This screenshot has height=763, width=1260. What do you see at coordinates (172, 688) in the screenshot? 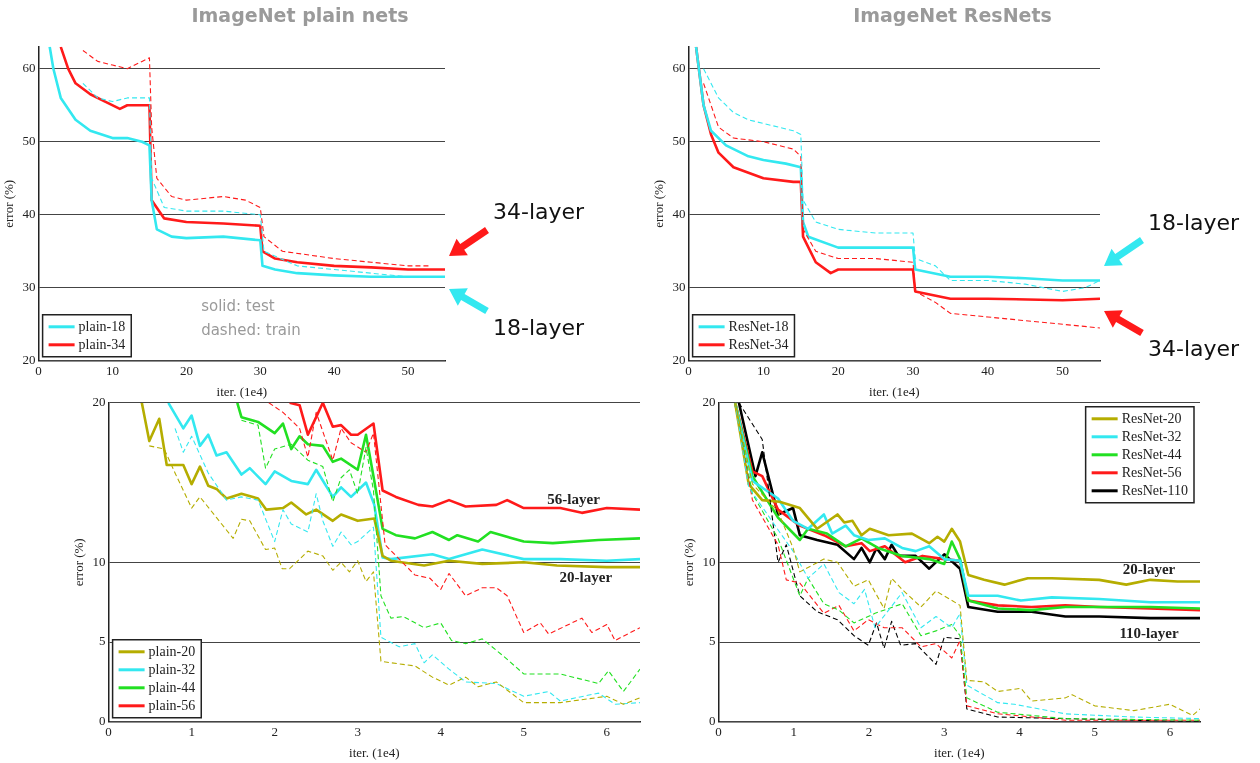
I see `legend-label: plain-44` at bounding box center [172, 688].